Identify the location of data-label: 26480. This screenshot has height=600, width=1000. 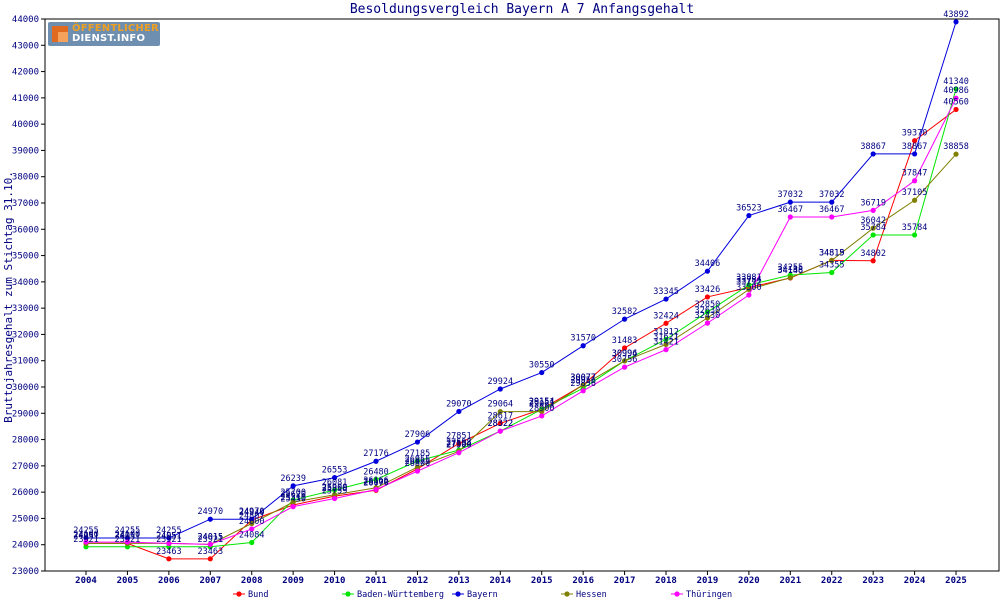
(376, 473).